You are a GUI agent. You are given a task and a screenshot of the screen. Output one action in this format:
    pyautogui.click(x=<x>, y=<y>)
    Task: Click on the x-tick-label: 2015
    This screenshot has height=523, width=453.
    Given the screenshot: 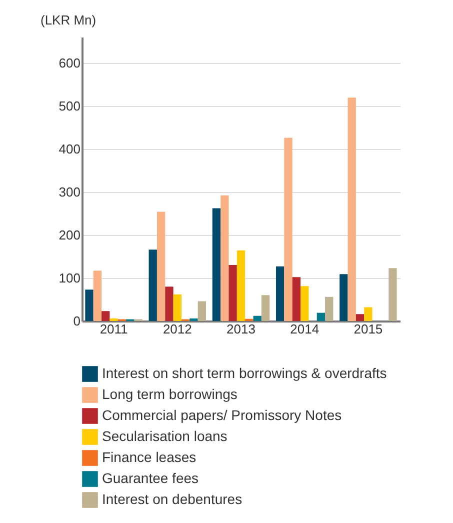 What is the action you would take?
    pyautogui.click(x=368, y=329)
    